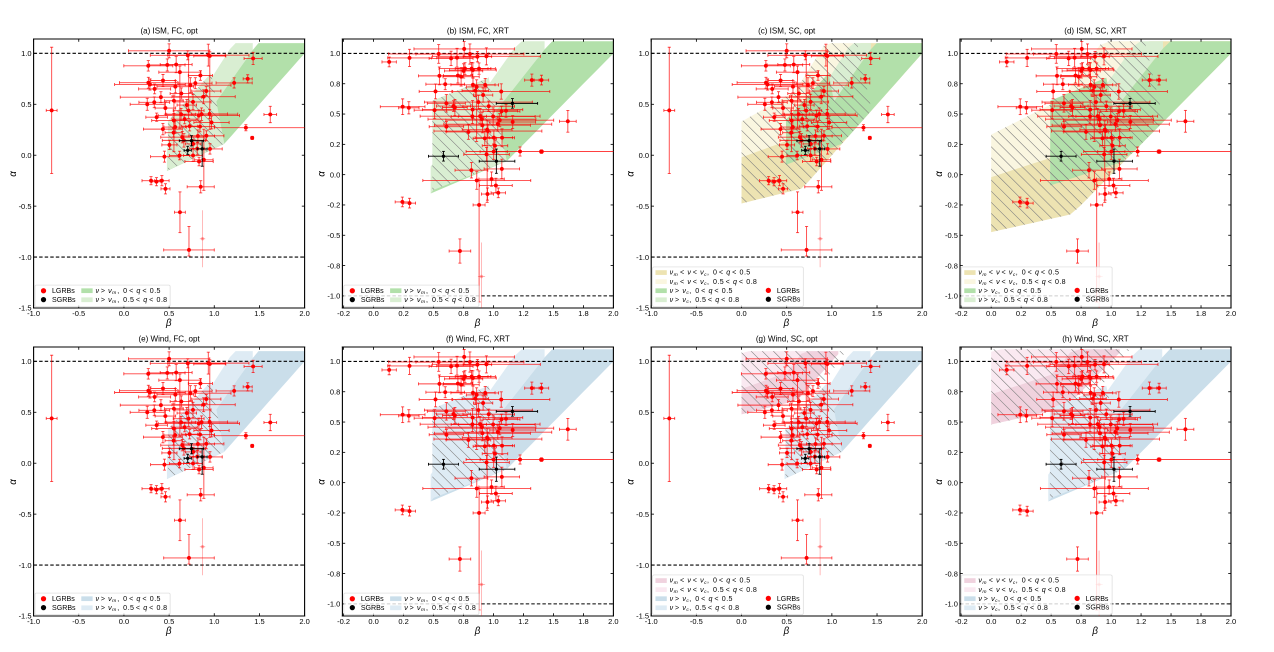 This screenshot has height=652, width=1274. What do you see at coordinates (583, 621) in the screenshot?
I see `svg-text: 1.8` at bounding box center [583, 621].